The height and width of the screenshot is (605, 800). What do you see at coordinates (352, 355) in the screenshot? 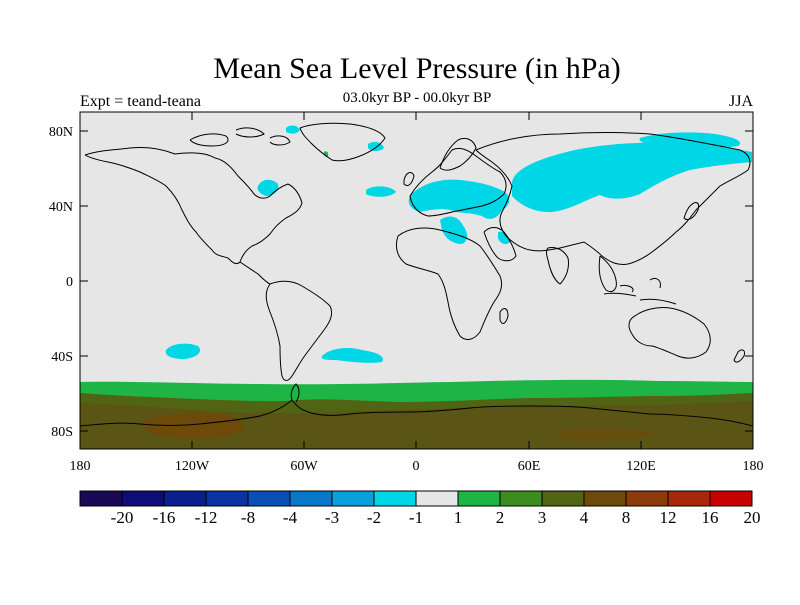
I see `south-atlantic-anomaly` at bounding box center [352, 355].